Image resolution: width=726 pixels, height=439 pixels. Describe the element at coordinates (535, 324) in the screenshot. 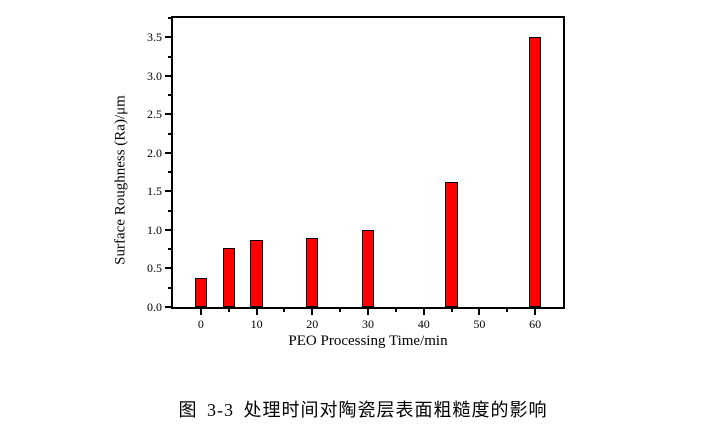

I see `x-tick-label: 60` at that location.